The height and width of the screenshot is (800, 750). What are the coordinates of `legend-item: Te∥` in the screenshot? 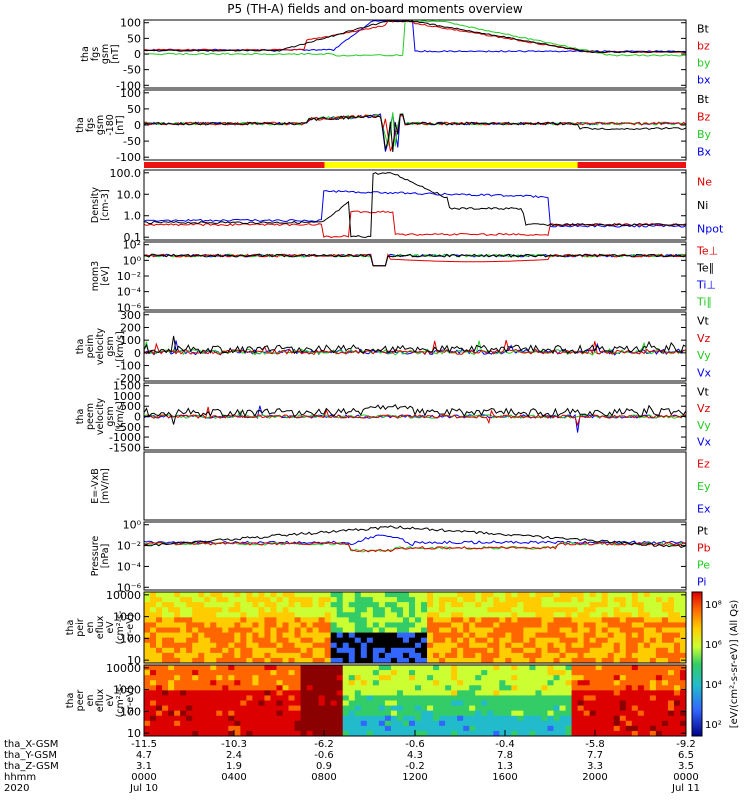 It's located at (705, 268).